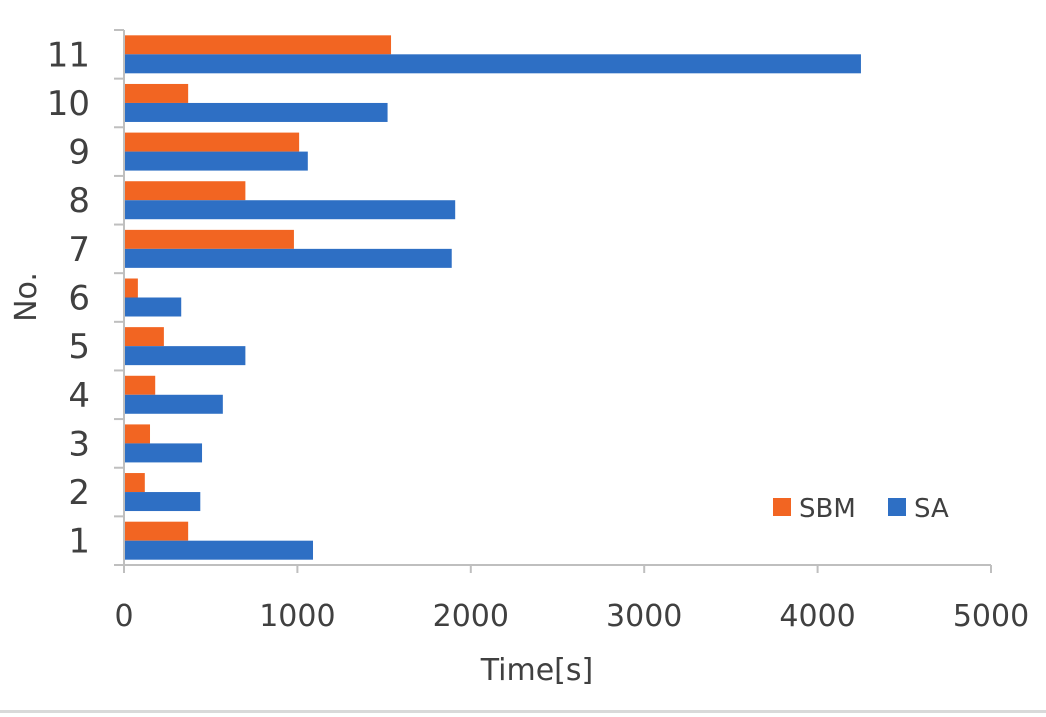 The image size is (1046, 717). I want to click on y-tick-label-2: 2, so click(79, 493).